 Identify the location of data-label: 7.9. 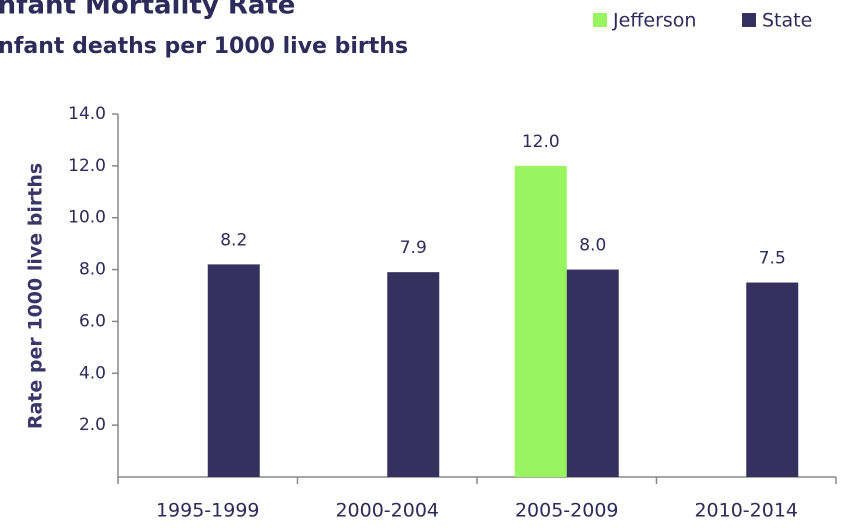
(413, 248).